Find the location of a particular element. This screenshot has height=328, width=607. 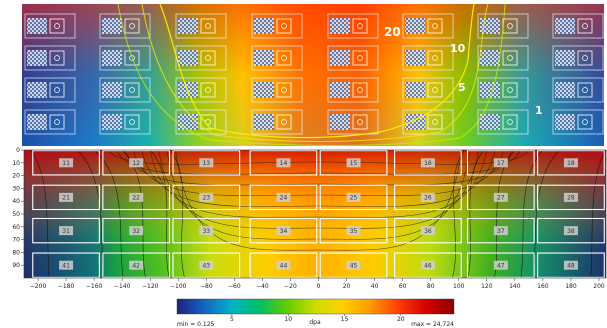

cell-number: 16 is located at coordinates (428, 163).